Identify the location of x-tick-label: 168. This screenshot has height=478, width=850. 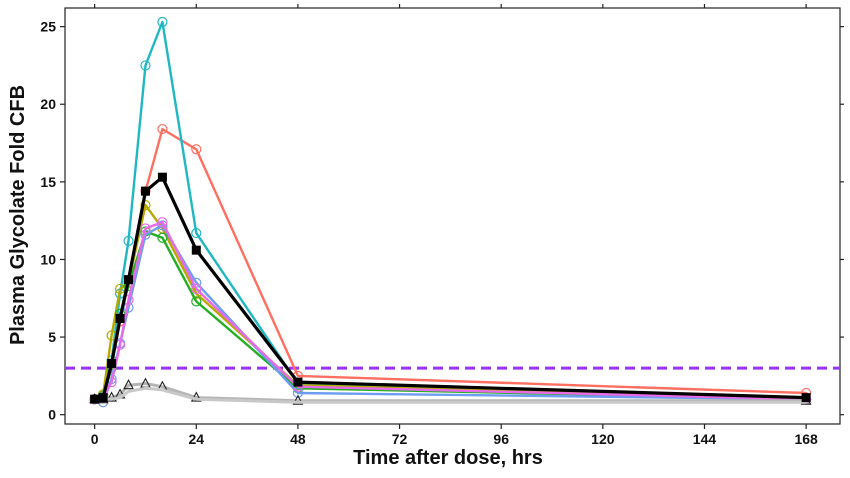
(806, 439).